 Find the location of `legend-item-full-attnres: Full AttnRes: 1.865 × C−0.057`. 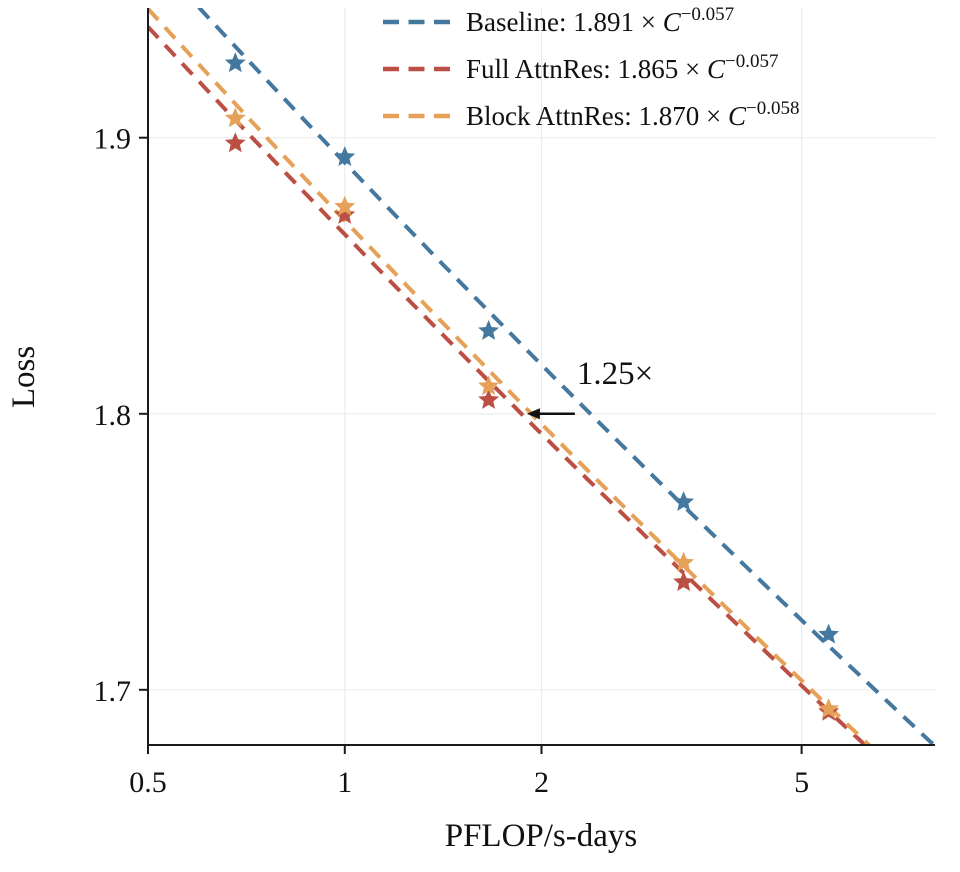

legend-item-full-attnres: Full AttnRes: 1.865 × C−0.057 is located at coordinates (581, 67).